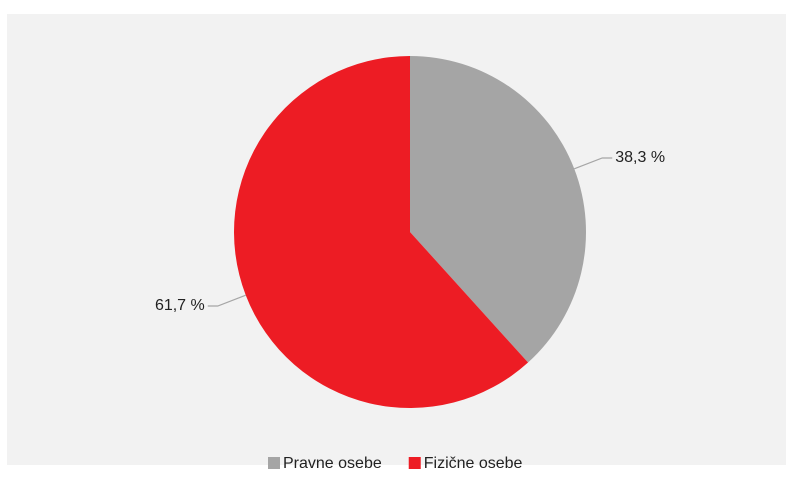 This screenshot has width=793, height=492. Describe the element at coordinates (640, 157) in the screenshot. I see `data-label: 38,3 %` at that location.